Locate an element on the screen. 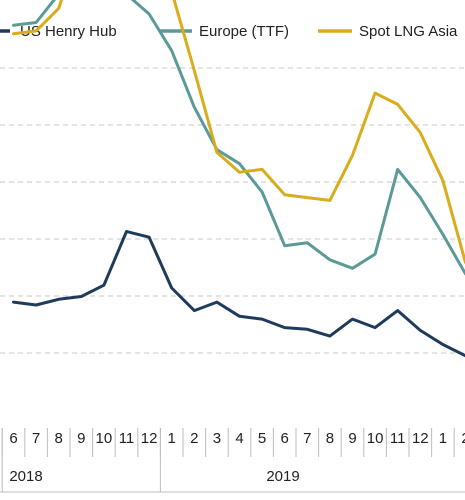 The width and height of the screenshot is (465, 500). chart-legend: US Henry Hub Europe (TTF) Spot LNG Asia is located at coordinates (229, 31).